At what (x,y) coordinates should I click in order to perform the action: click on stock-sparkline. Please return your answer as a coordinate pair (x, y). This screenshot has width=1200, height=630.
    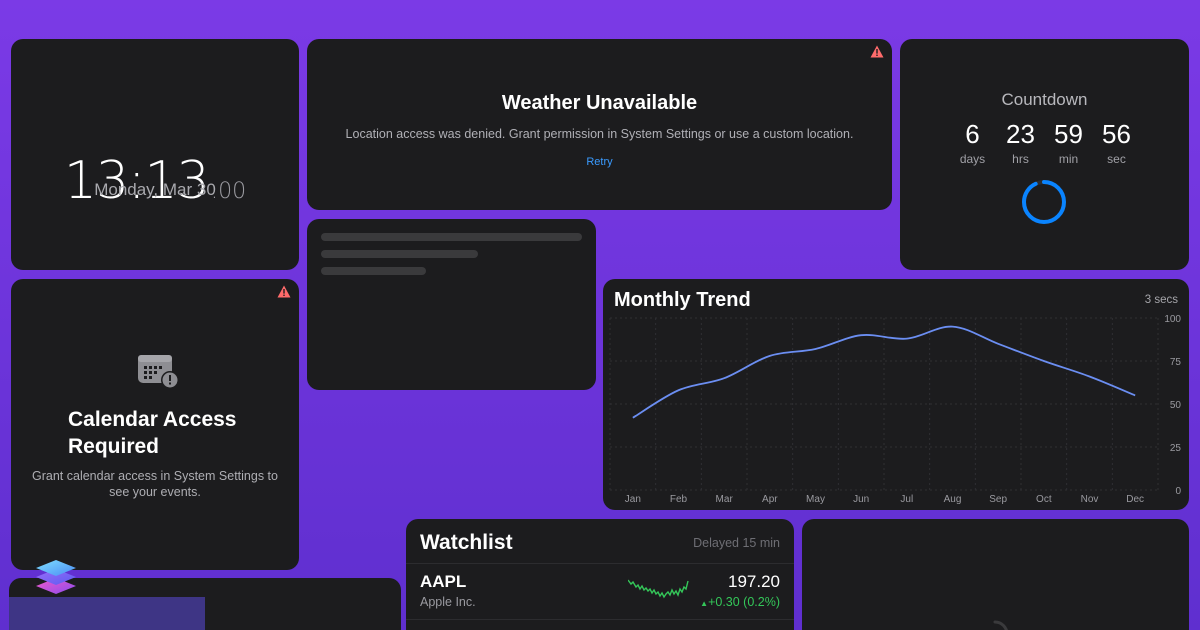
    Looking at the image, I should click on (658, 589).